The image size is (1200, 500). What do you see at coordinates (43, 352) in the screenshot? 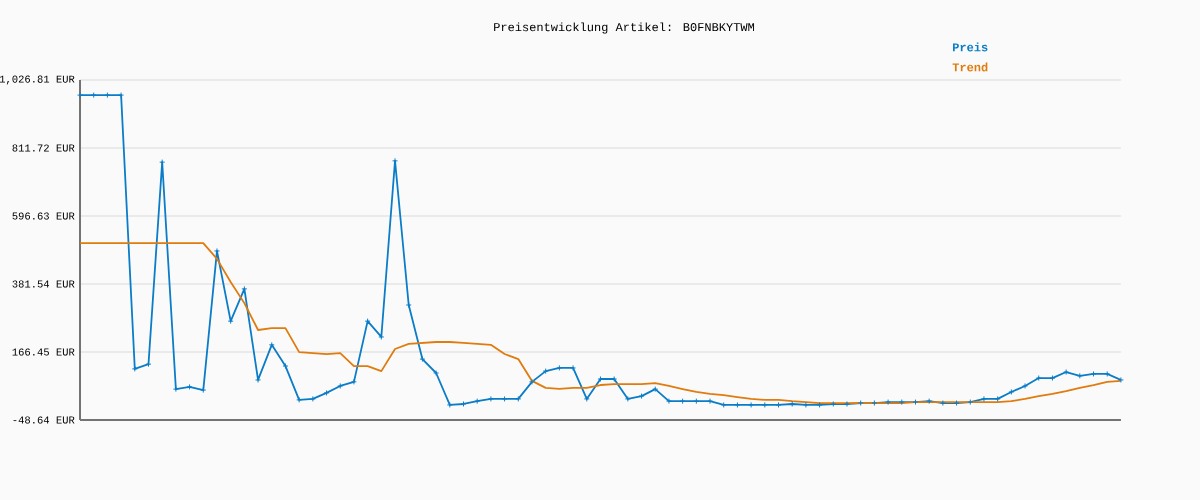
I see `y-tick-label: 166.45 EUR` at bounding box center [43, 352].